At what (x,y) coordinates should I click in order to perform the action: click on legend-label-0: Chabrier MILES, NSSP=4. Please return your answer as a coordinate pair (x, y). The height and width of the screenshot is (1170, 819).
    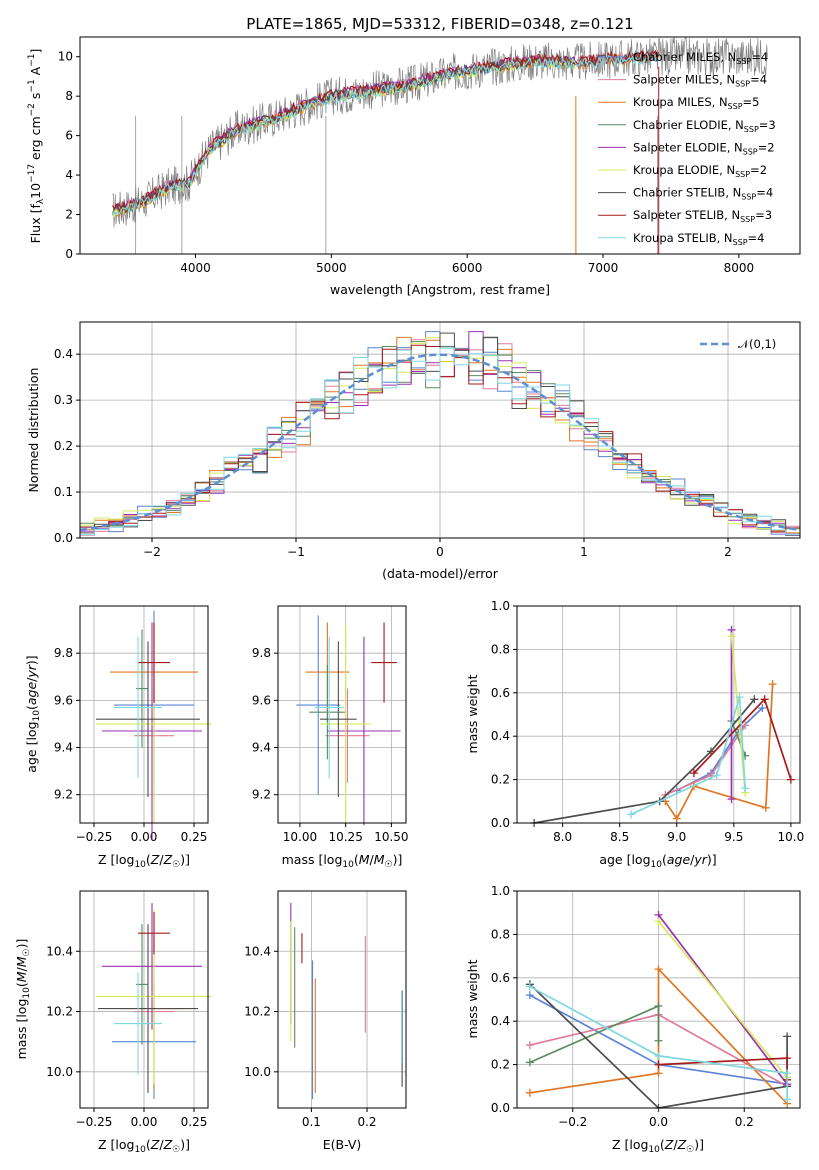
    Looking at the image, I should click on (700, 58).